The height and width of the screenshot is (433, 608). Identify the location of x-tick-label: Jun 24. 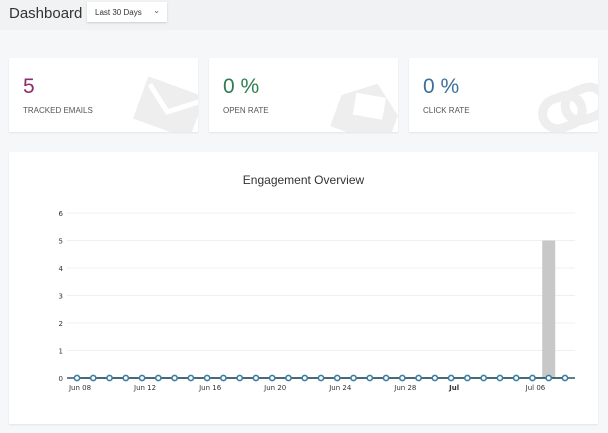
(340, 388).